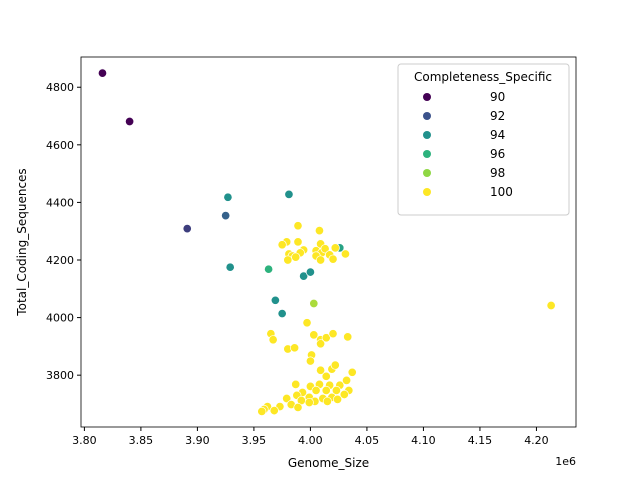  Describe the element at coordinates (60, 87) in the screenshot. I see `y-tick-label: 4800` at that location.